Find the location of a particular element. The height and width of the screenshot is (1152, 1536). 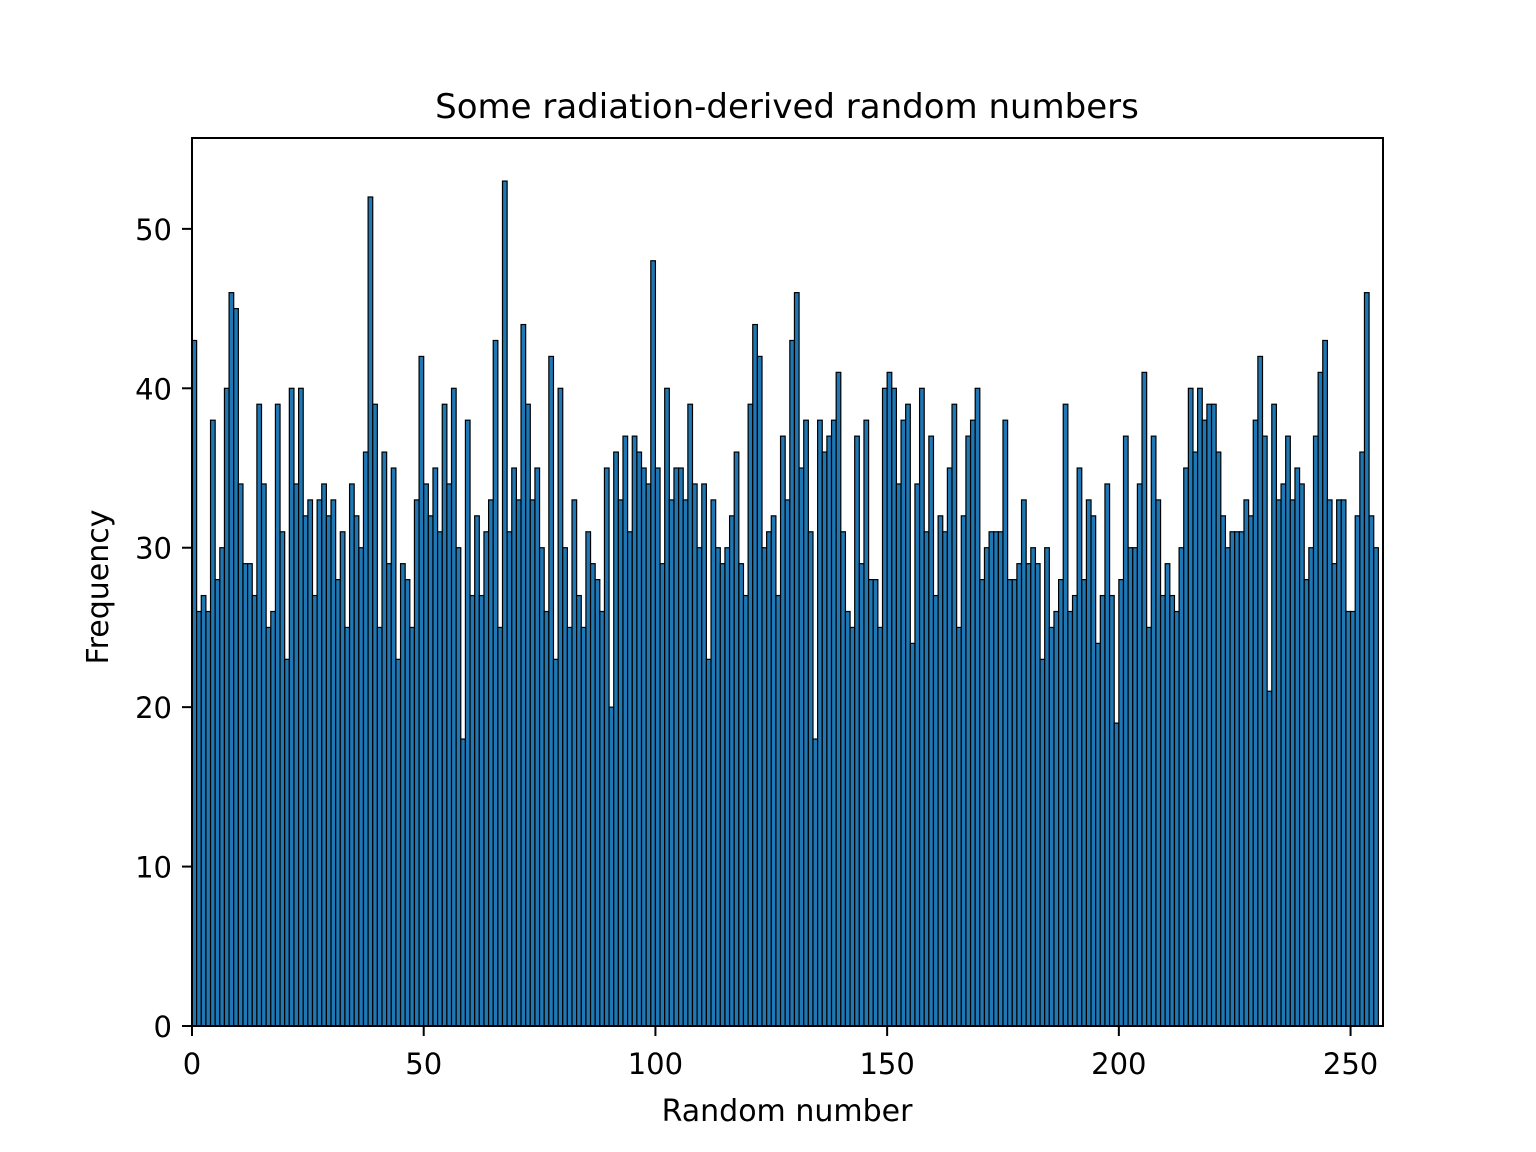

y-tick-label: 40 is located at coordinates (153, 389).